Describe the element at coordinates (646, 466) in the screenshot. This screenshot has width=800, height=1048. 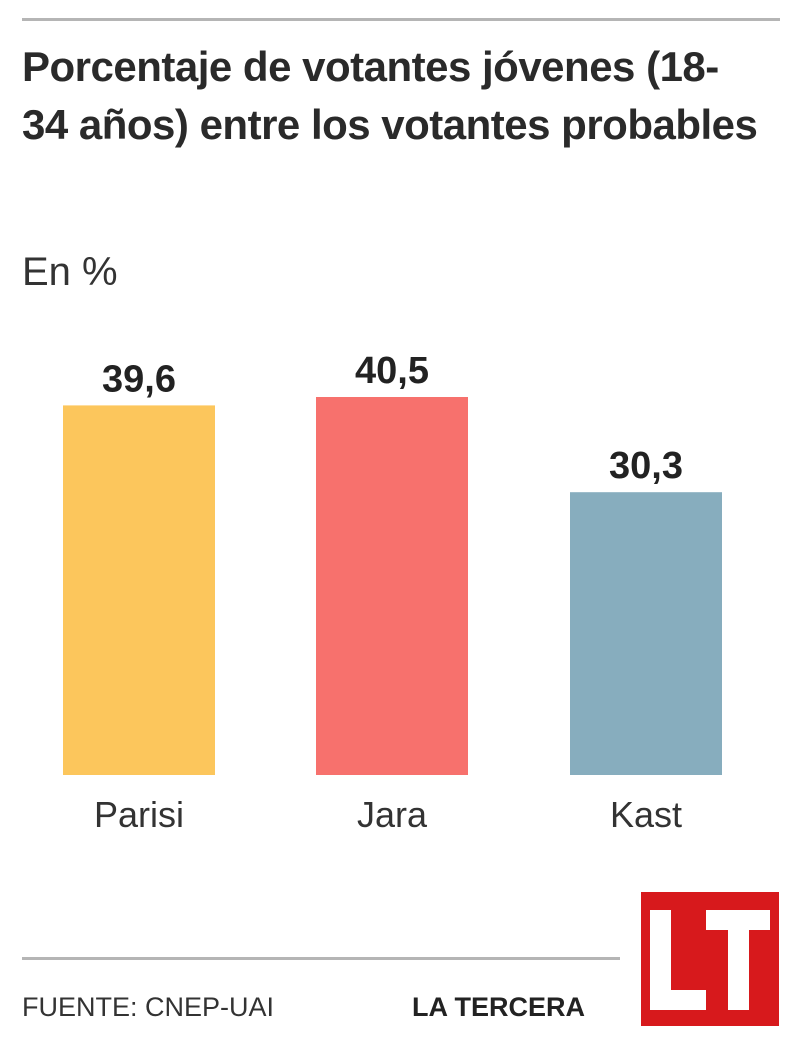
I see `value-label-kast: 30,3` at that location.